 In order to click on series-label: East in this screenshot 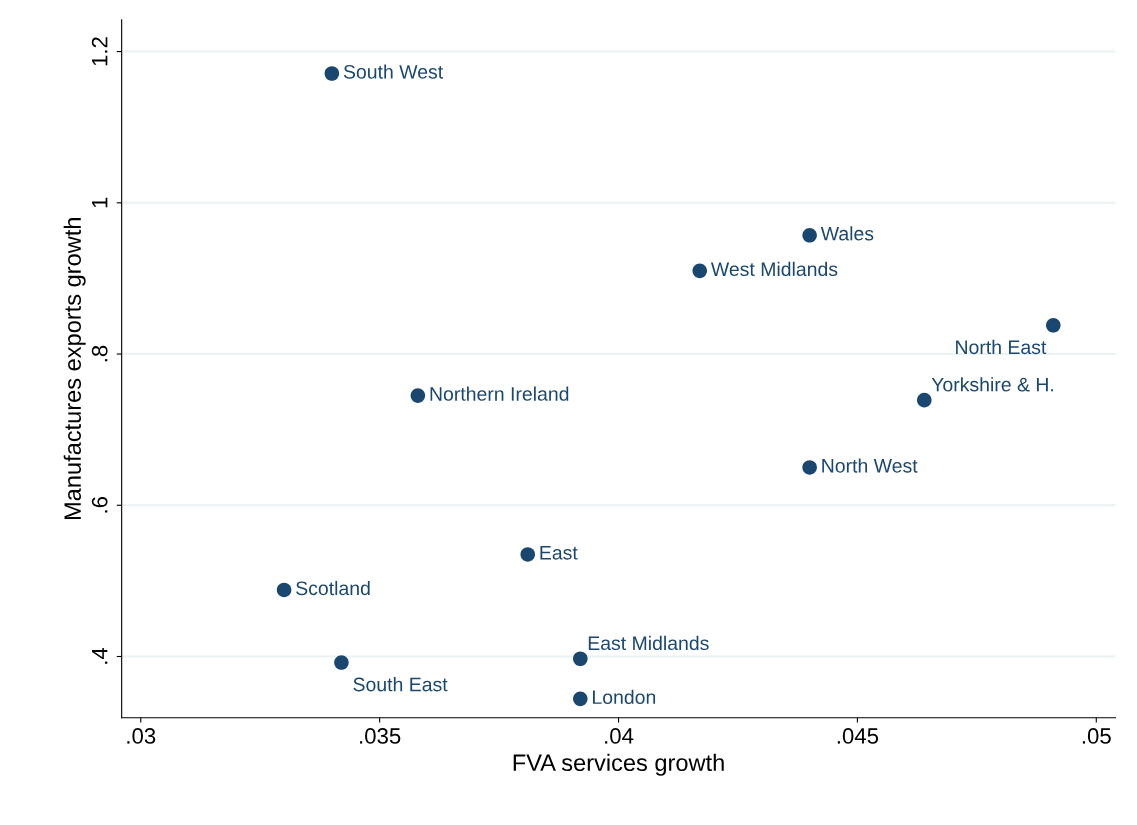, I will do `click(559, 553)`.